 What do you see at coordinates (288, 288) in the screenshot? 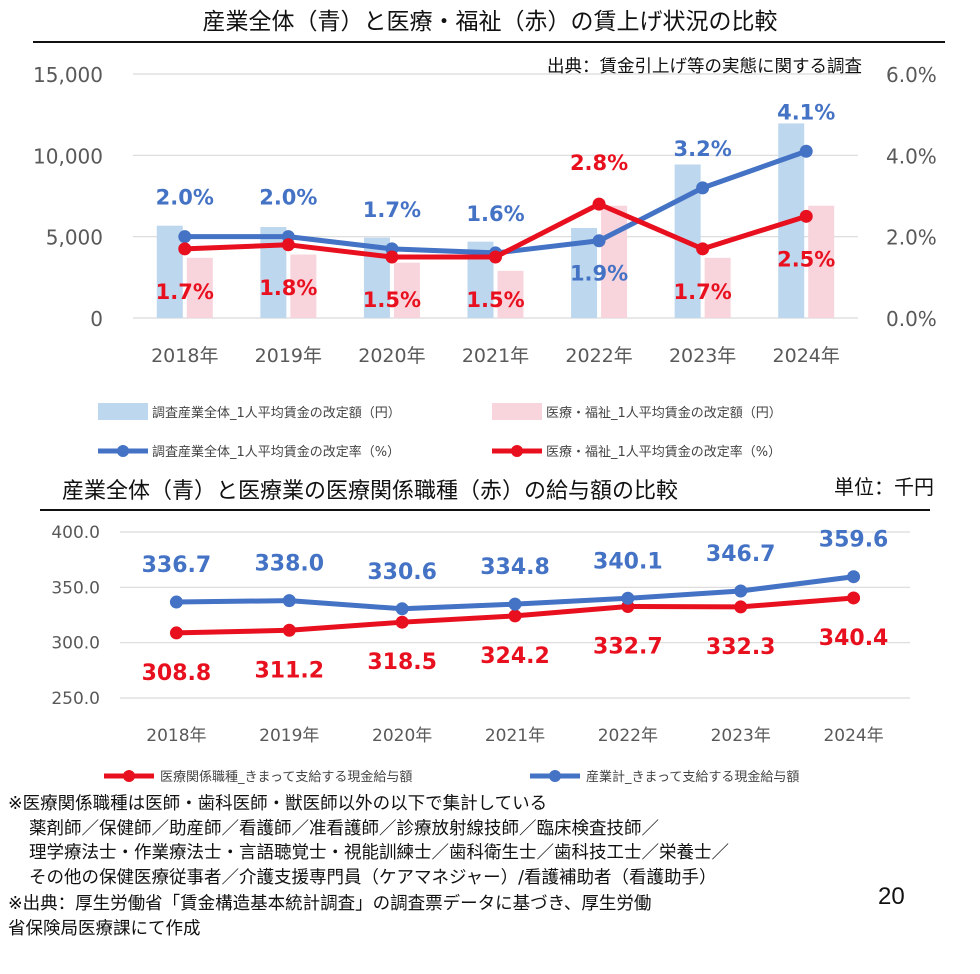
I see `data-label-medical-rate: 1.8%` at bounding box center [288, 288].